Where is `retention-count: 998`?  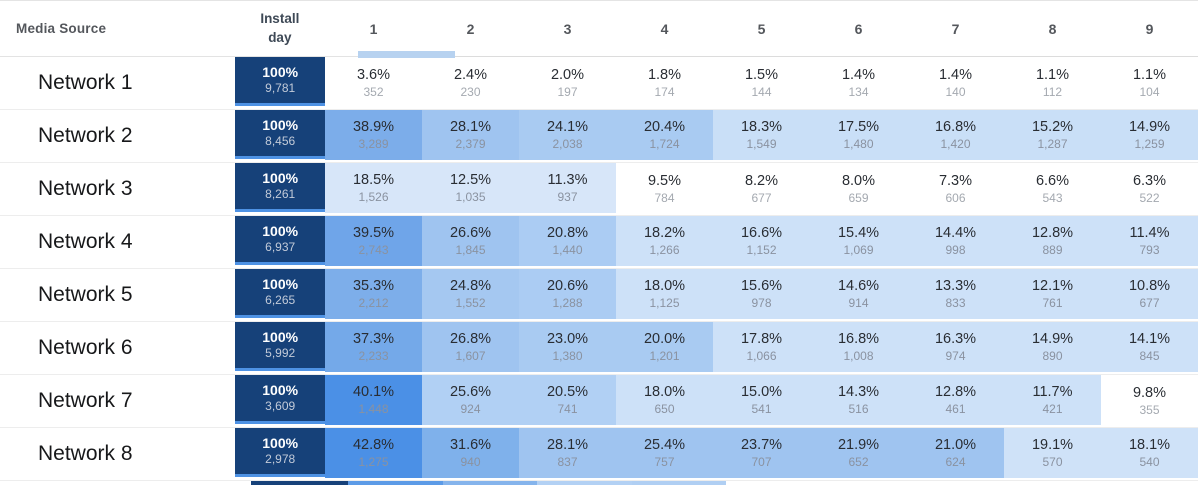
retention-count: 998 is located at coordinates (955, 249).